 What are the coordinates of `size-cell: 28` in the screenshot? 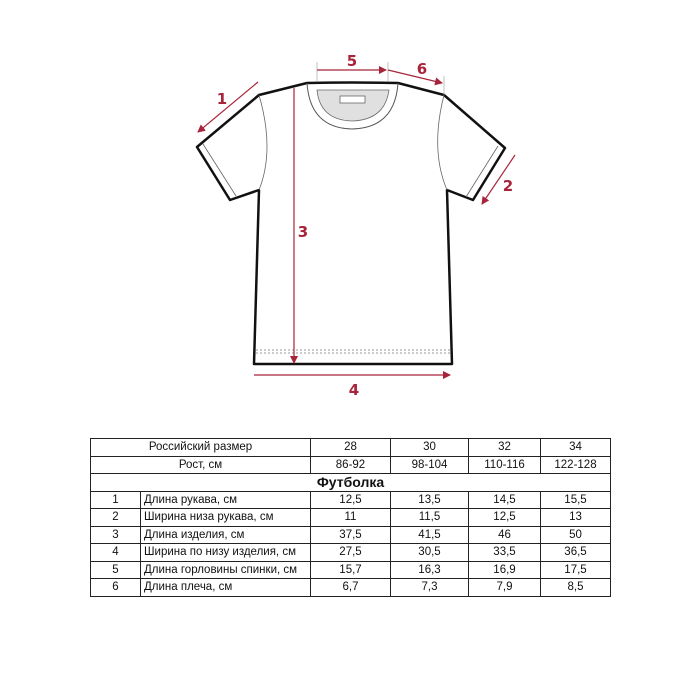 It's located at (350, 447).